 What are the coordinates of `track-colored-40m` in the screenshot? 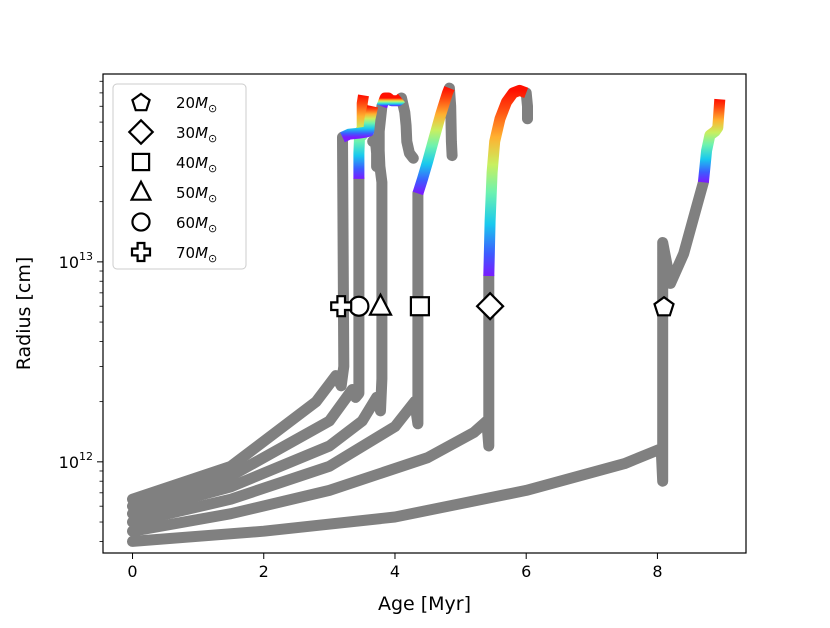 It's located at (433, 141).